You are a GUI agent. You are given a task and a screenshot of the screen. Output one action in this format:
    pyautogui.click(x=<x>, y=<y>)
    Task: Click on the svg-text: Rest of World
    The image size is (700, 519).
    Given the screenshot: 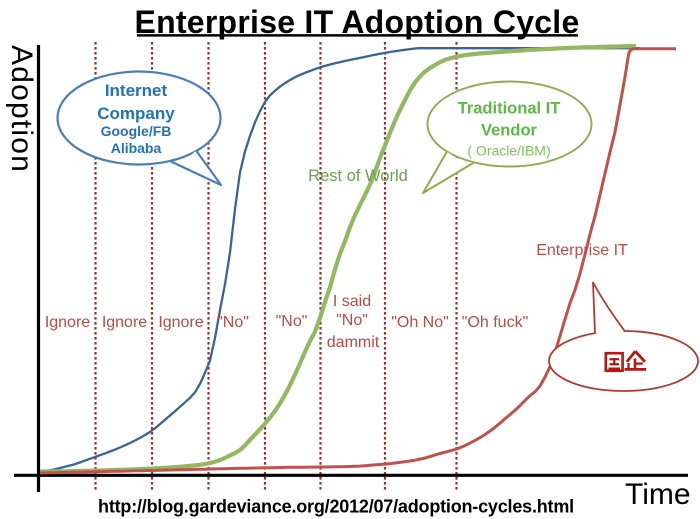 What is the action you would take?
    pyautogui.click(x=358, y=176)
    